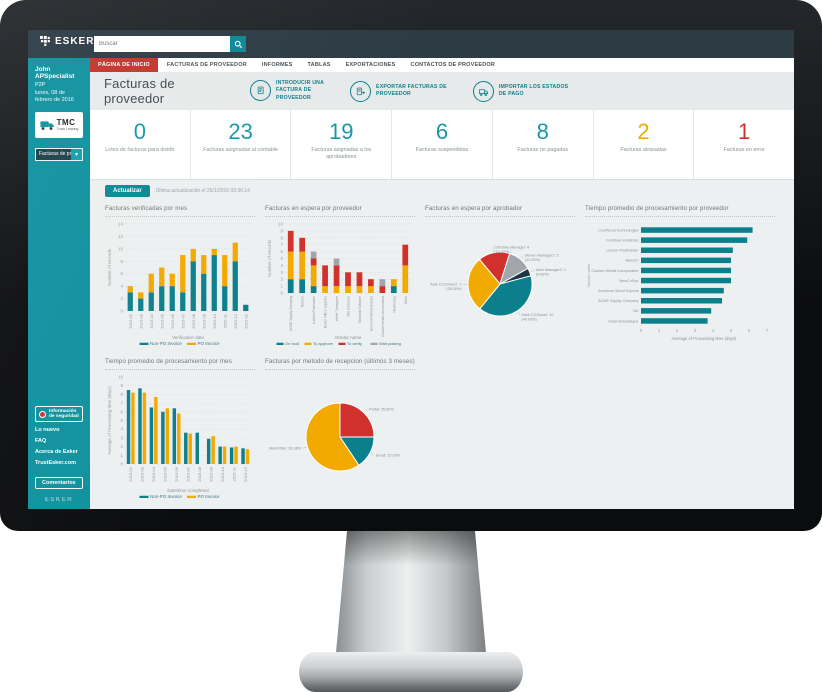 The image size is (822, 692). I want to click on kpi-en-error: 1 Facturas en error, so click(744, 136).